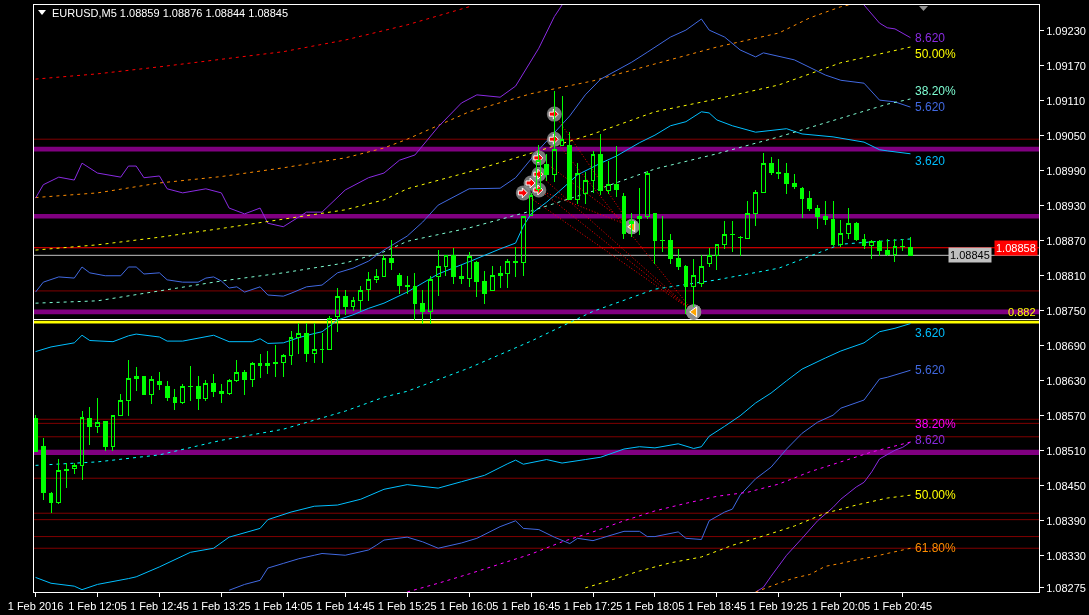  I want to click on y-tick-label: 1.08690, so click(1066, 345).